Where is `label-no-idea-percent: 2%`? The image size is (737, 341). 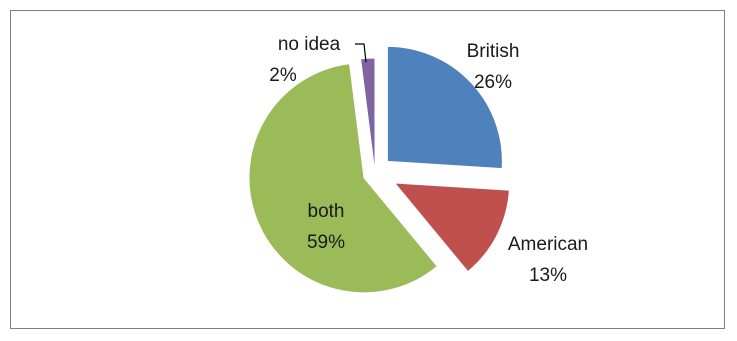
label-no-idea-percent: 2% is located at coordinates (283, 75).